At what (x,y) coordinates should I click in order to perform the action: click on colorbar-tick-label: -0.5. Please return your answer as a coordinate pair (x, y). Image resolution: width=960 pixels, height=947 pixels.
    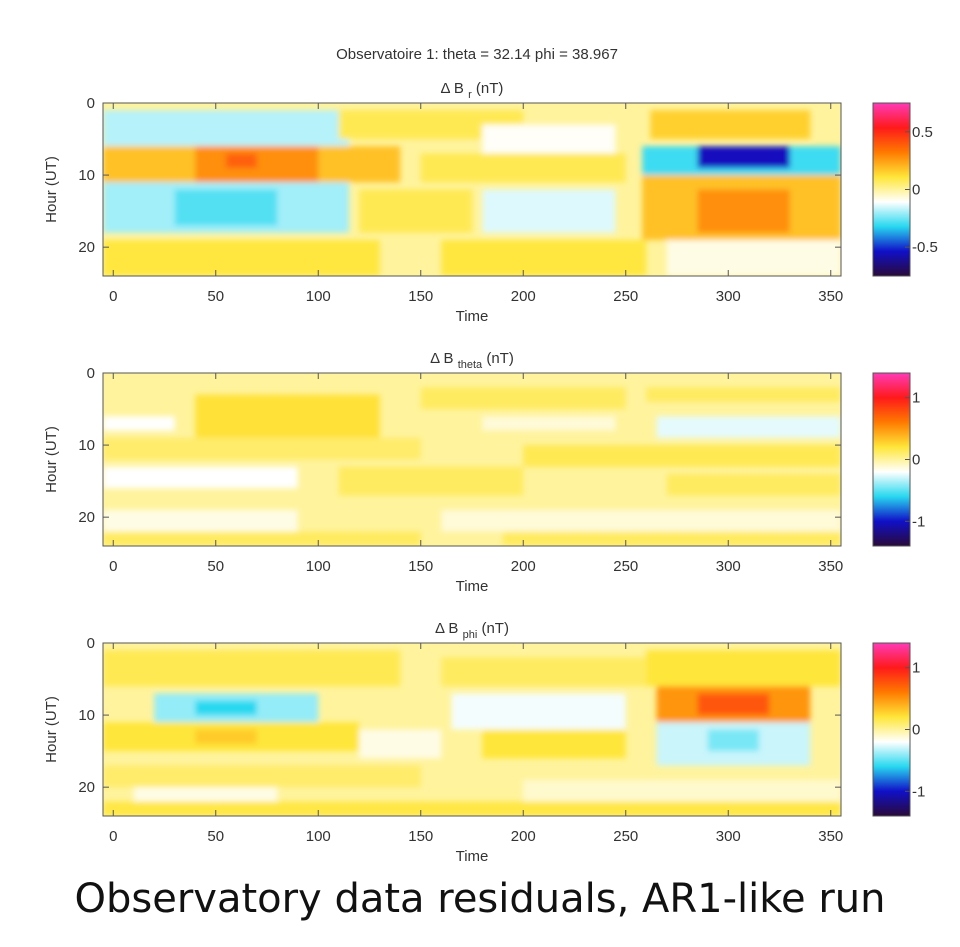
    Looking at the image, I should click on (925, 247).